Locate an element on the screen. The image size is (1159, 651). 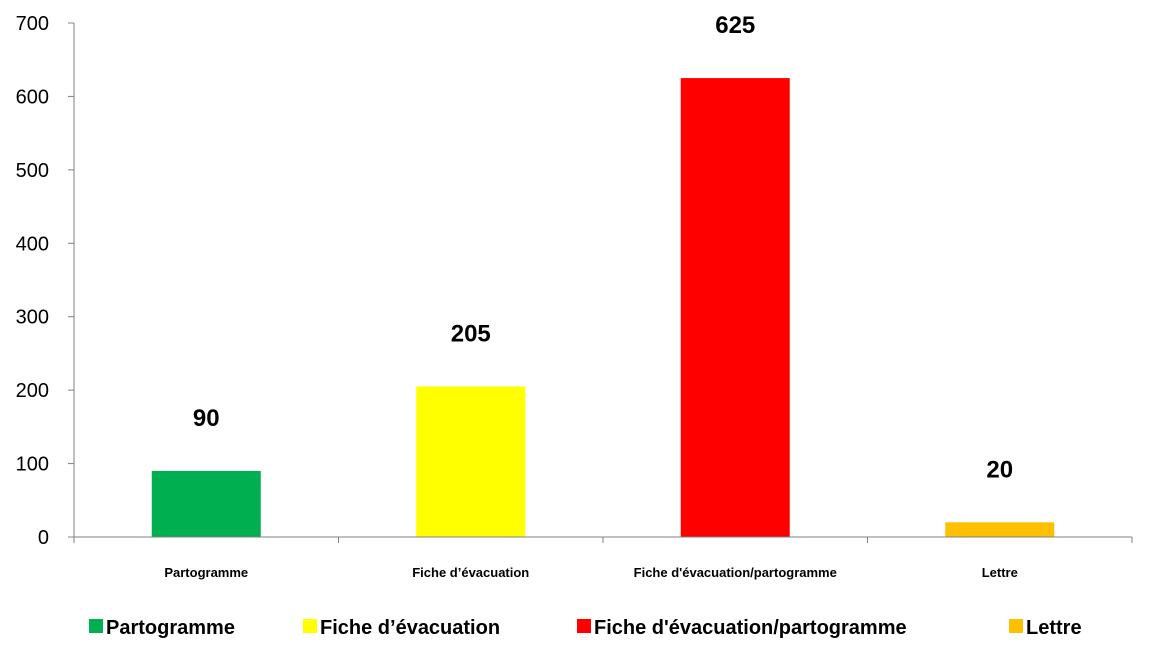
x-category-label: Partogramme is located at coordinates (206, 572).